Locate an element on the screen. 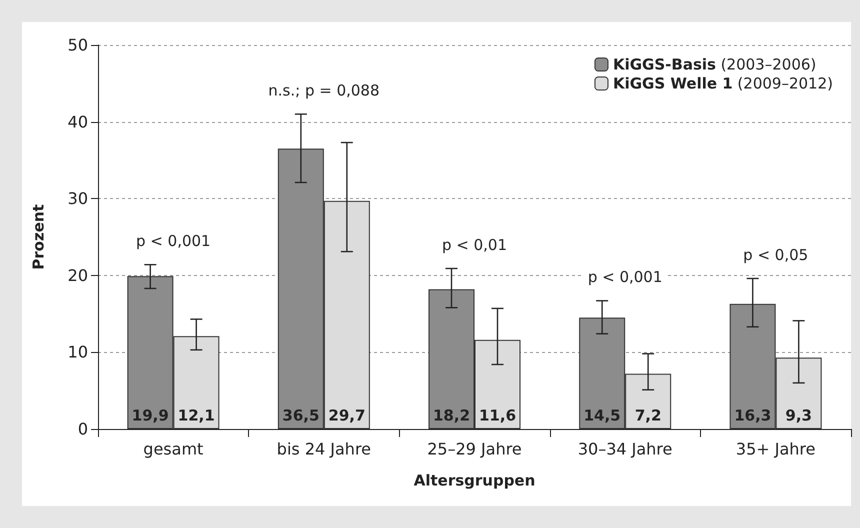  y-tick-label: 20 is located at coordinates (78, 275).